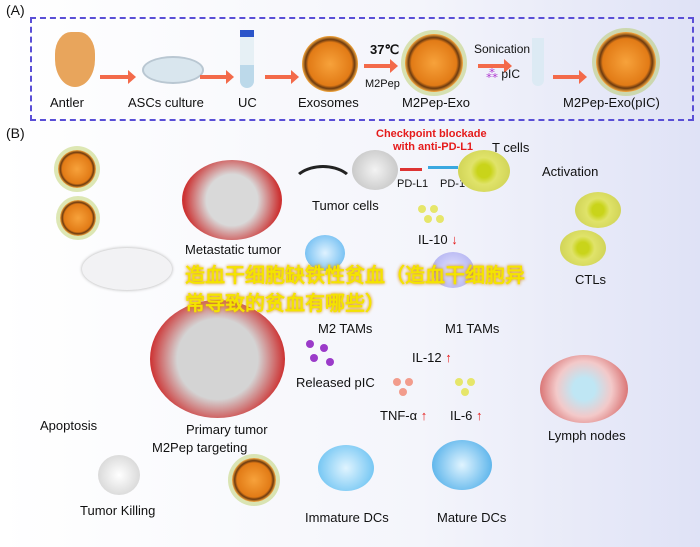 Image resolution: width=700 pixels, height=547 pixels. Describe the element at coordinates (69, 425) in the screenshot. I see `apoptosis-label: Apoptosis` at that location.